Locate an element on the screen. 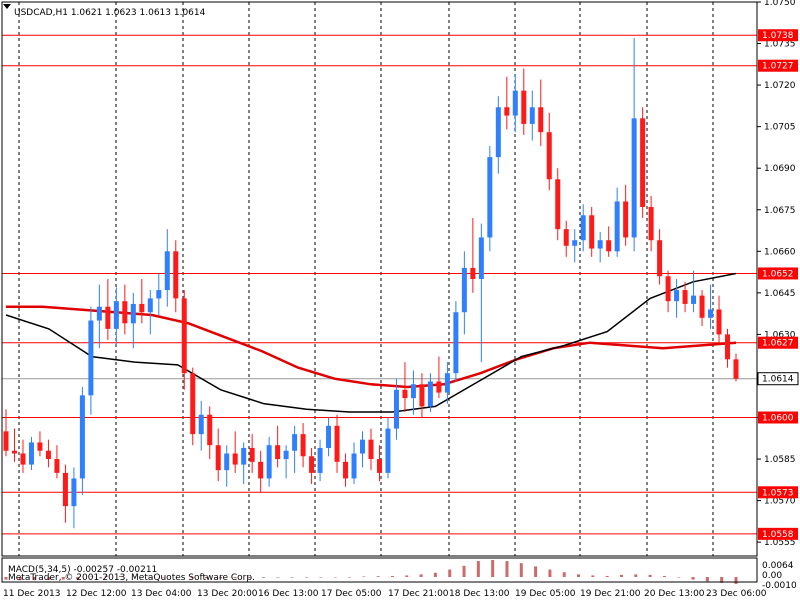  time-label: 19 Dec 05:00 is located at coordinates (545, 594).